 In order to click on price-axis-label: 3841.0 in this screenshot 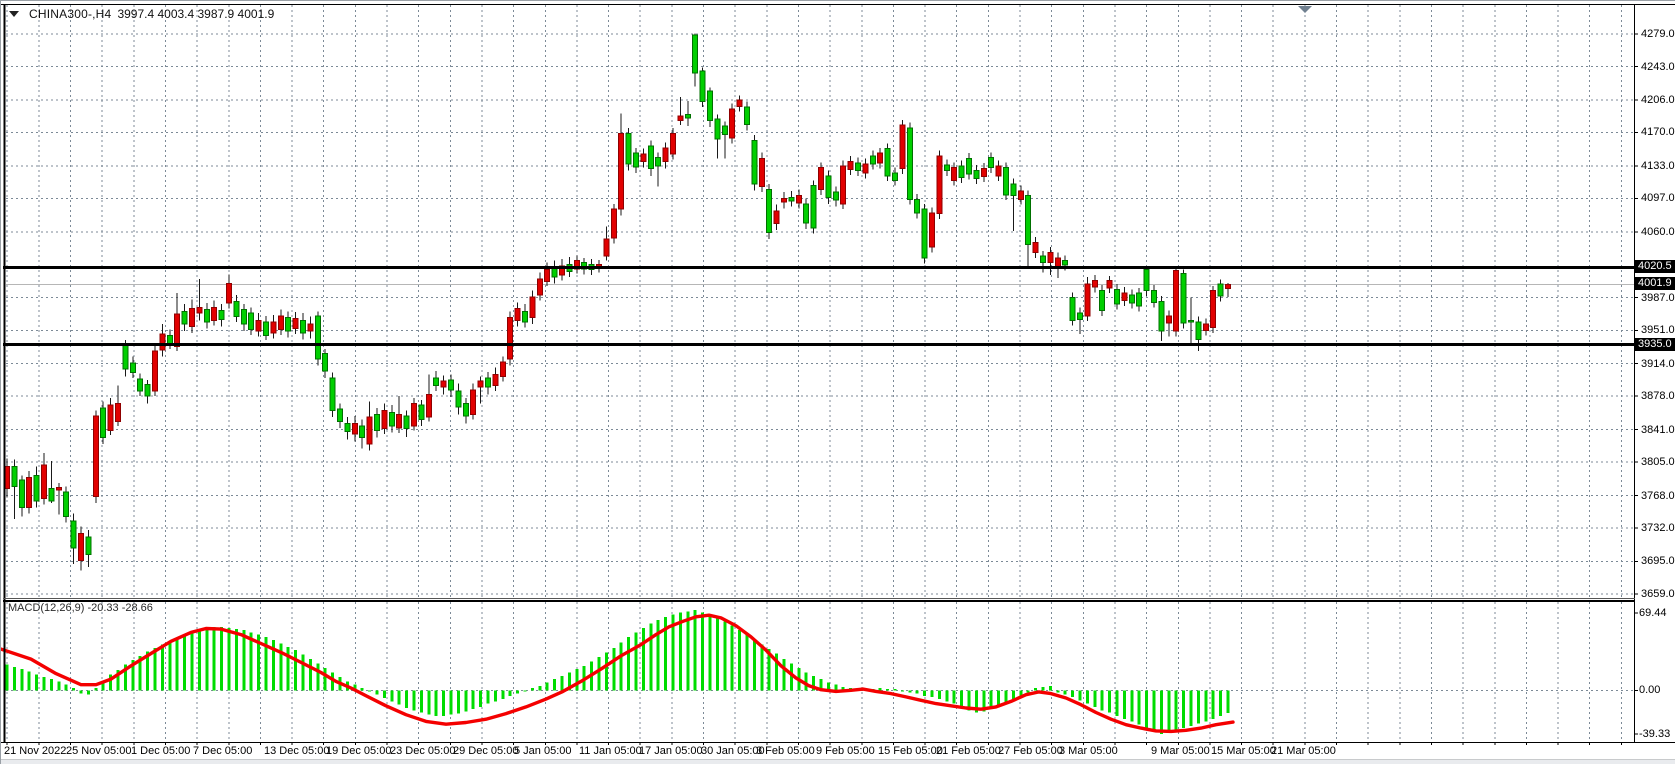, I will do `click(1658, 429)`.